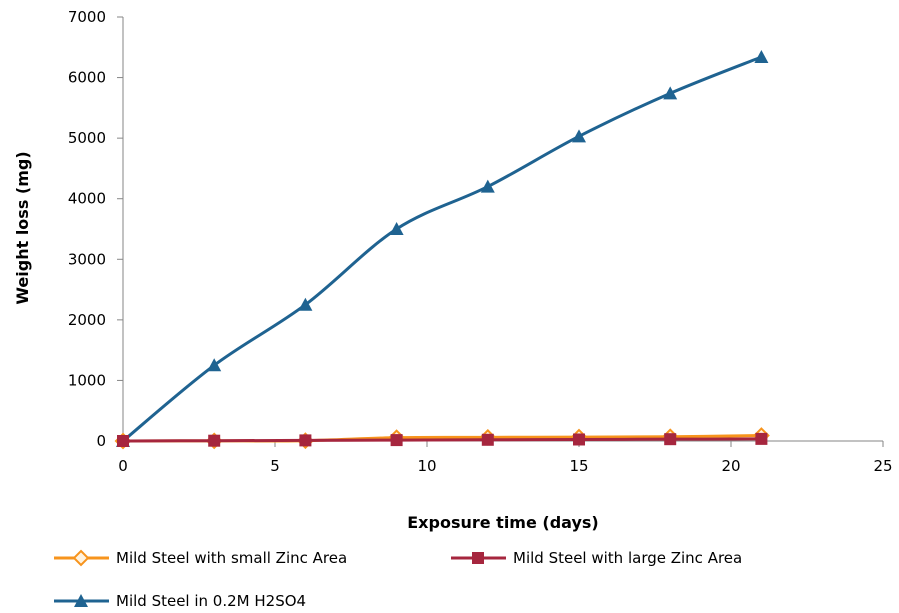 This screenshot has width=899, height=613. What do you see at coordinates (882, 466) in the screenshot?
I see `x-tick-label: 25` at bounding box center [882, 466].